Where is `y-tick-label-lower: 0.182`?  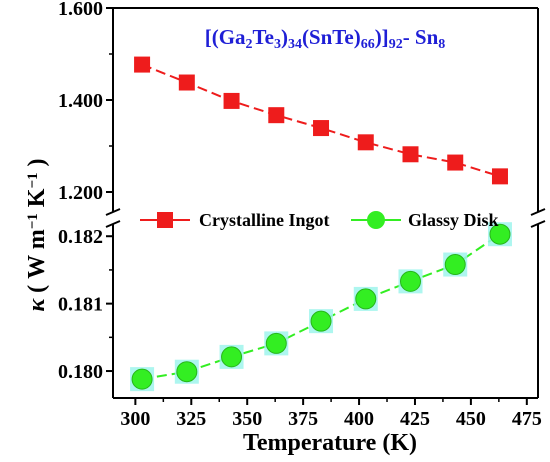 y-tick-label-lower: 0.182 is located at coordinates (80, 237).